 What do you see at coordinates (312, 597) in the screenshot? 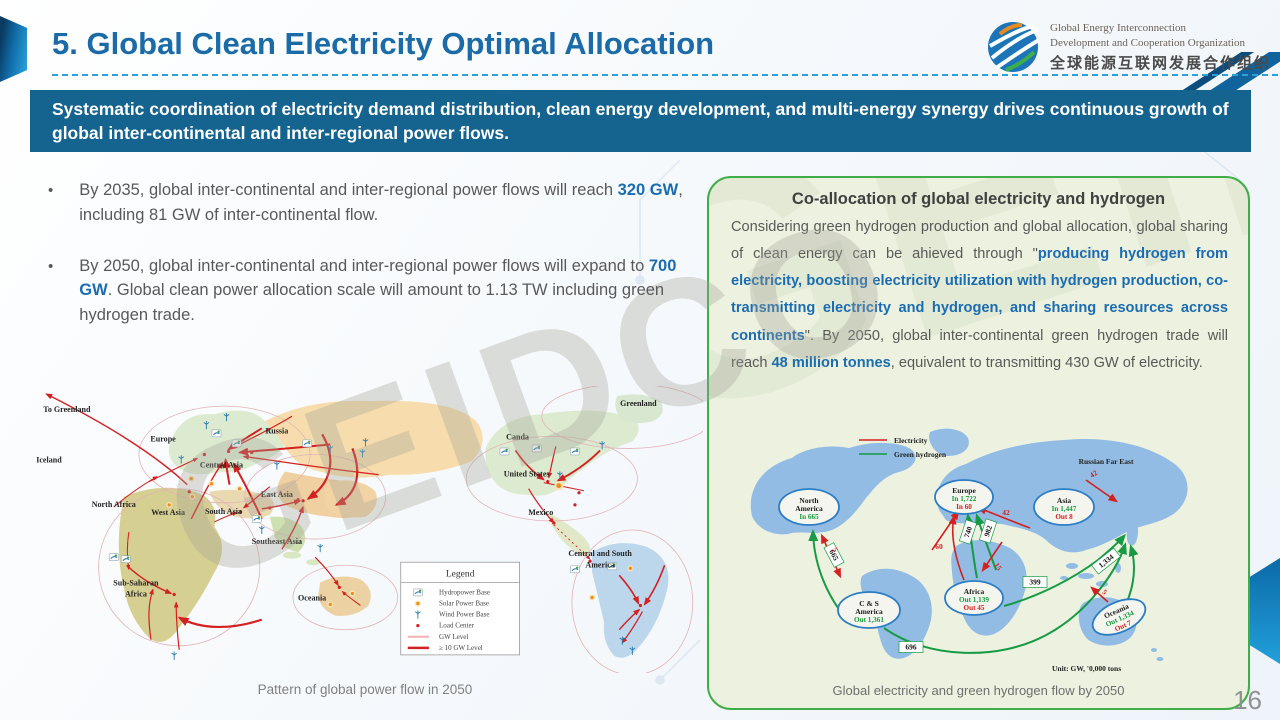
I see `region-label: Oceania` at bounding box center [312, 597].